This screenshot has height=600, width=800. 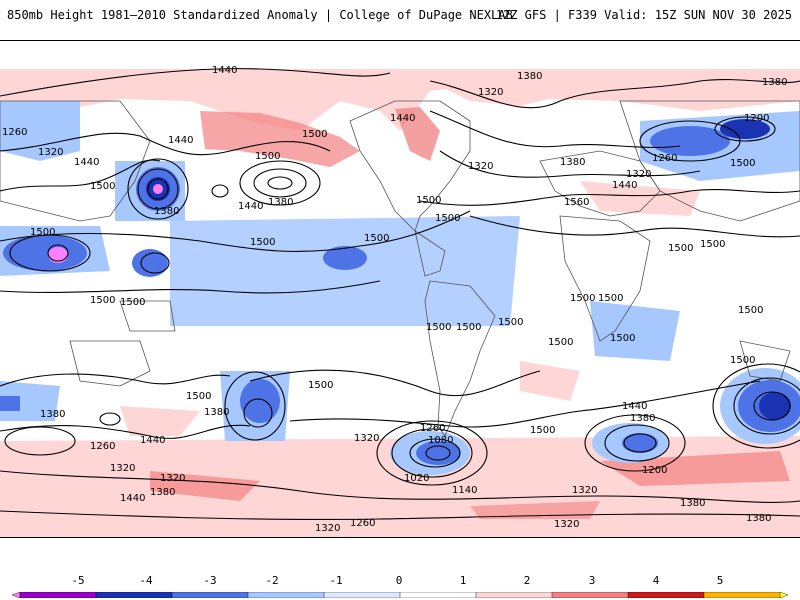 What do you see at coordinates (656, 580) in the screenshot?
I see `colorbar-label: 4` at bounding box center [656, 580].